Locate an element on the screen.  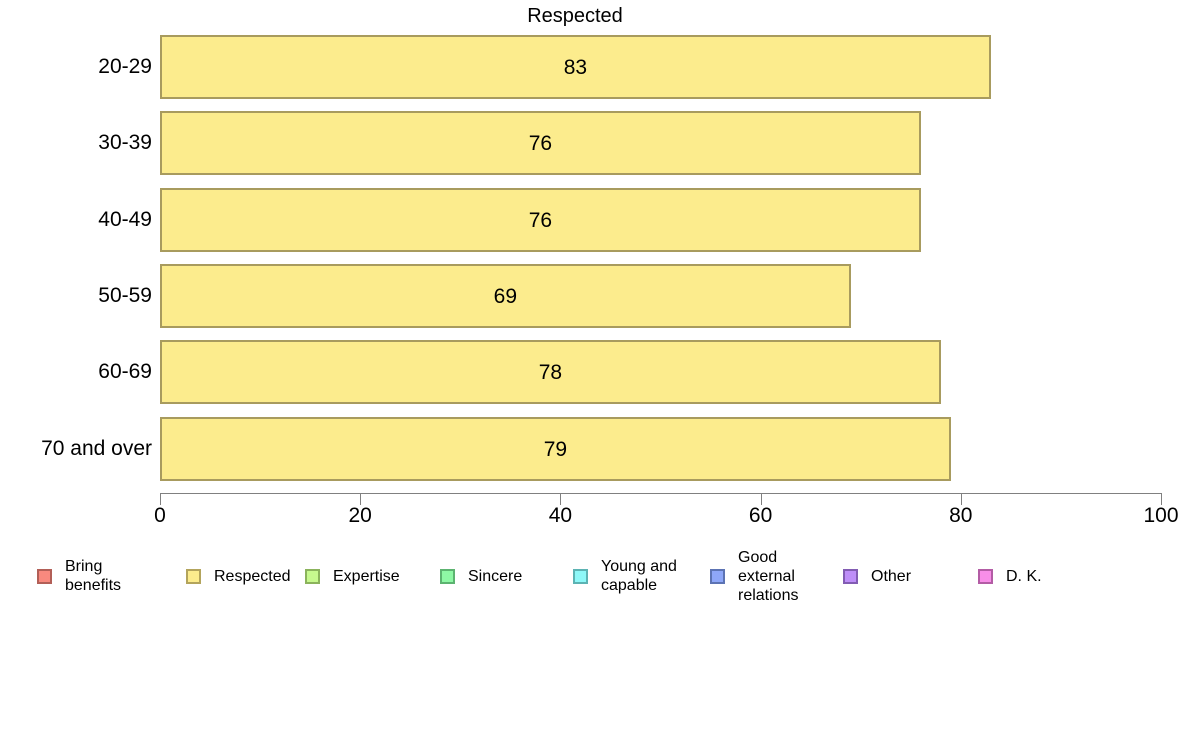
chart-row: 50-59 69 is located at coordinates (594, 302).